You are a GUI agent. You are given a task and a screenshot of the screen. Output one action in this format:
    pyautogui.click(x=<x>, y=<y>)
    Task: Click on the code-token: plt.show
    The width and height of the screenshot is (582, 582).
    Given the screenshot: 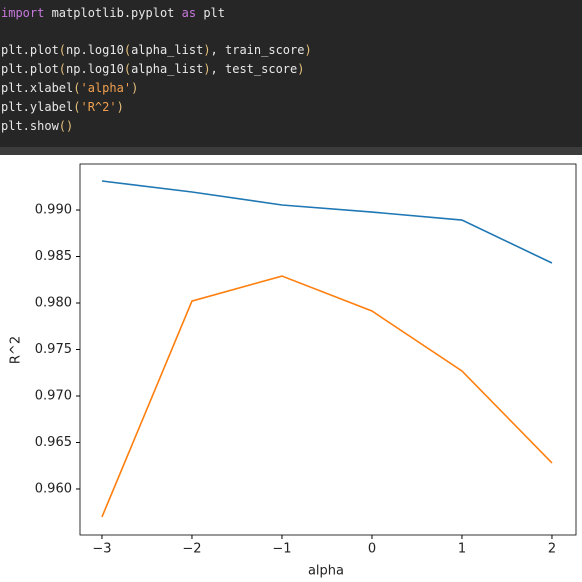 What is the action you would take?
    pyautogui.click(x=30, y=126)
    